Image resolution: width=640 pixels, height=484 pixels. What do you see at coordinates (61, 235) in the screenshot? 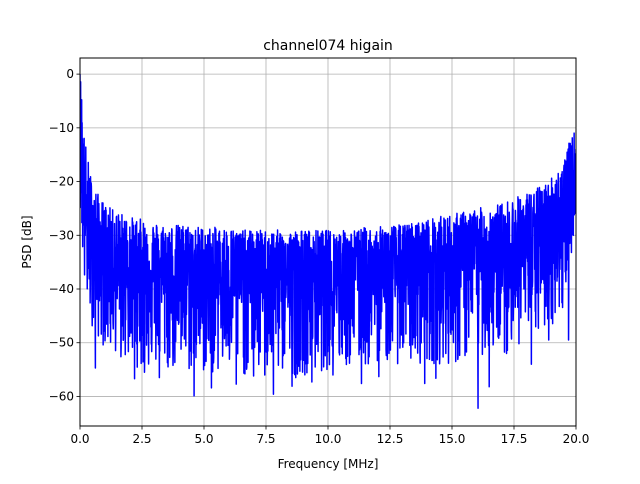
I see `y-tick-label: −30` at bounding box center [61, 235].